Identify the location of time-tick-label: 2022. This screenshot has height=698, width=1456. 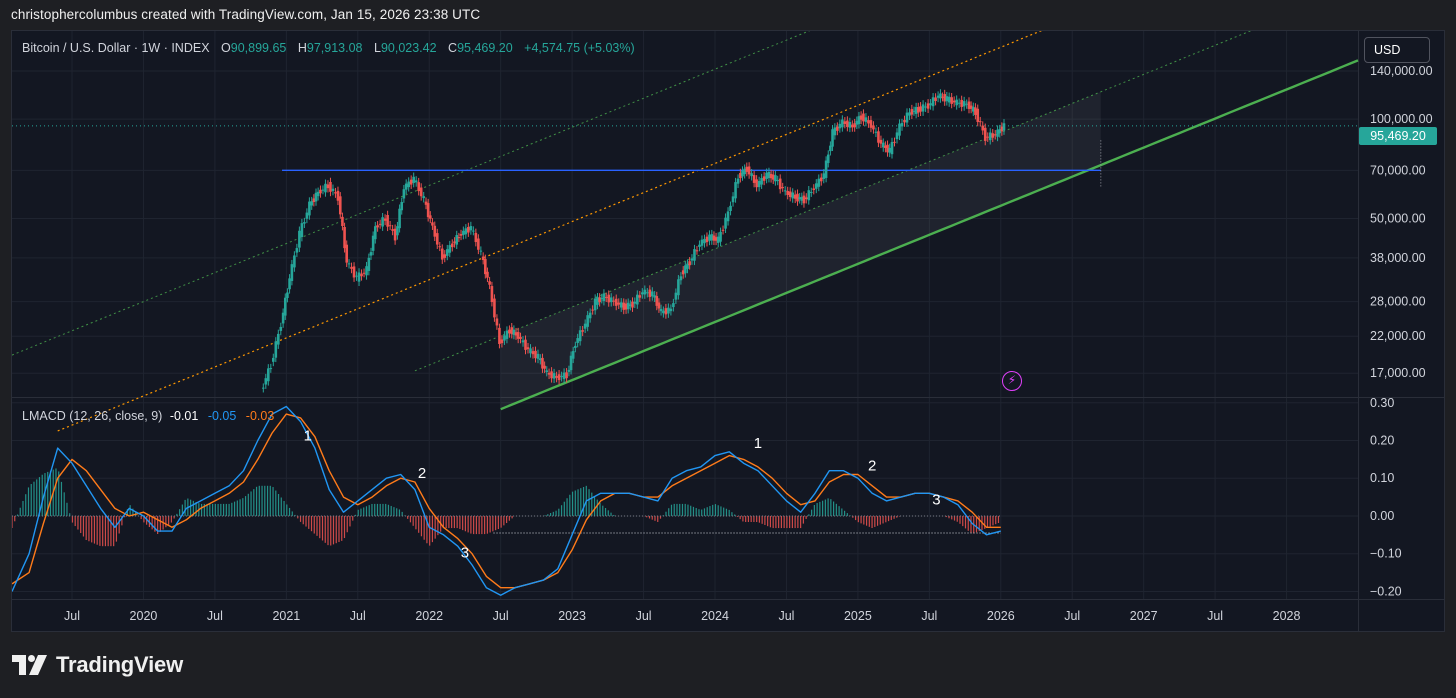
(429, 616).